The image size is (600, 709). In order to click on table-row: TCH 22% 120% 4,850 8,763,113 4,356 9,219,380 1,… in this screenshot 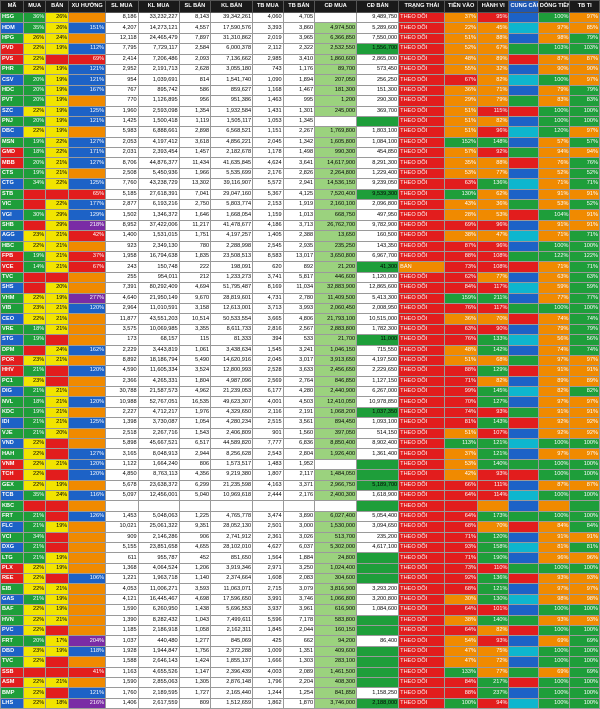, I will do `click(300, 475)`.